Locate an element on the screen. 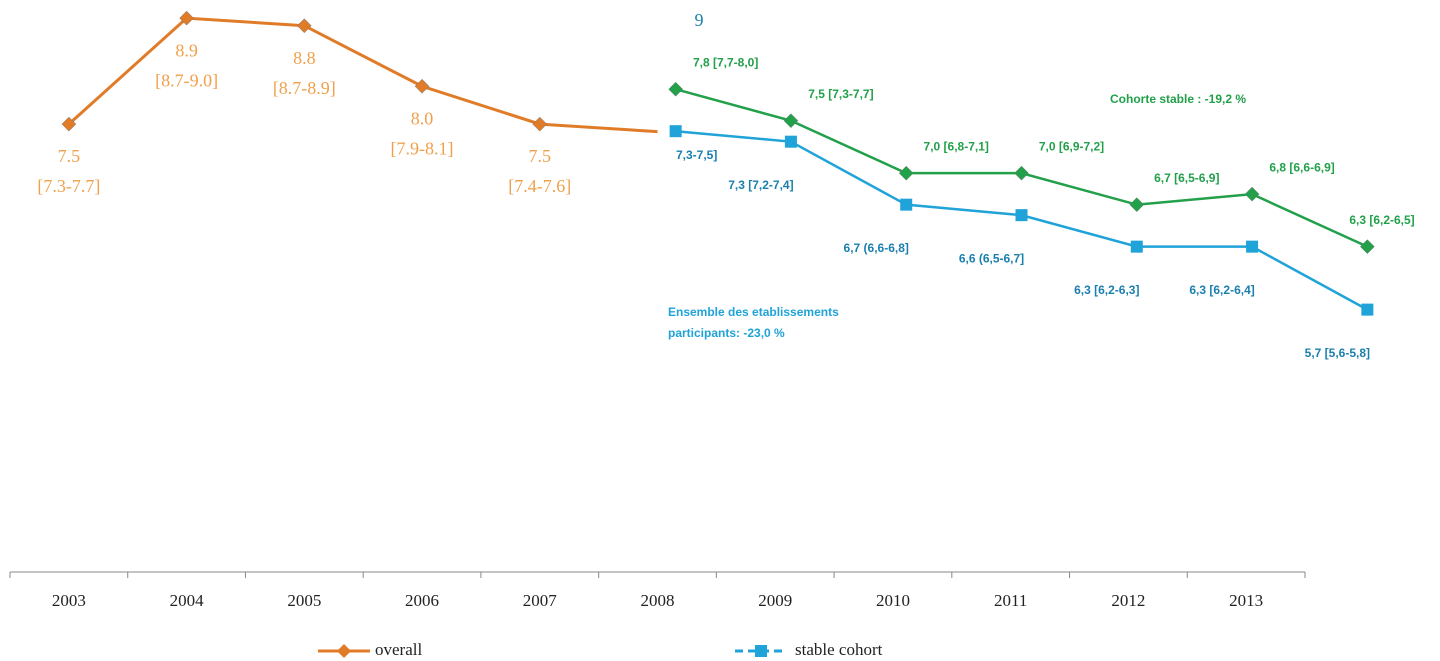  value-label: 8.9 is located at coordinates (186, 50).